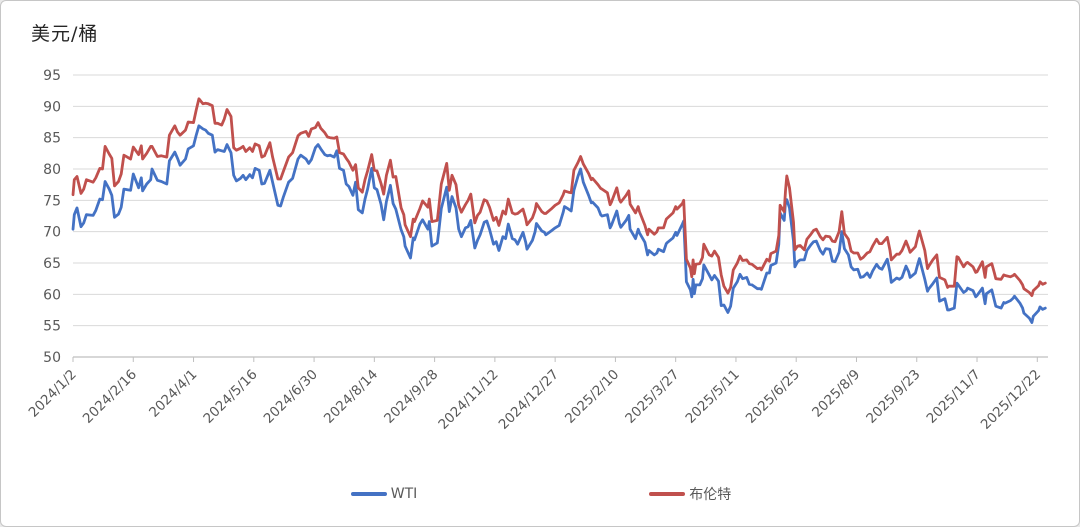 This screenshot has width=1080, height=527. What do you see at coordinates (592, 397) in the screenshot?
I see `x-tick-label: 2025/2/10` at bounding box center [592, 397].